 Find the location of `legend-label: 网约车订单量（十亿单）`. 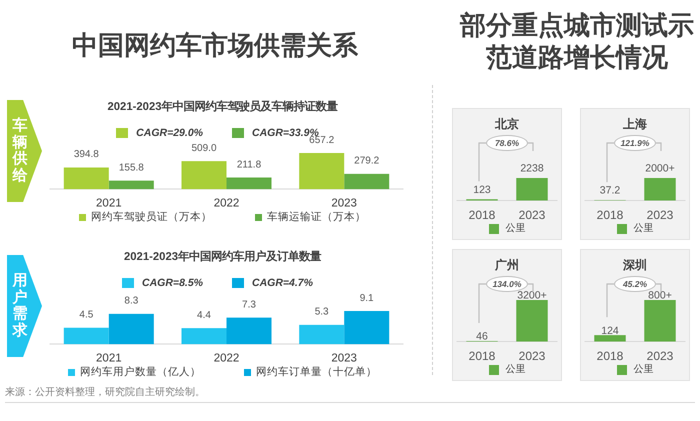

legend-label: 网约车订单量（十亿单） is located at coordinates (316, 372).